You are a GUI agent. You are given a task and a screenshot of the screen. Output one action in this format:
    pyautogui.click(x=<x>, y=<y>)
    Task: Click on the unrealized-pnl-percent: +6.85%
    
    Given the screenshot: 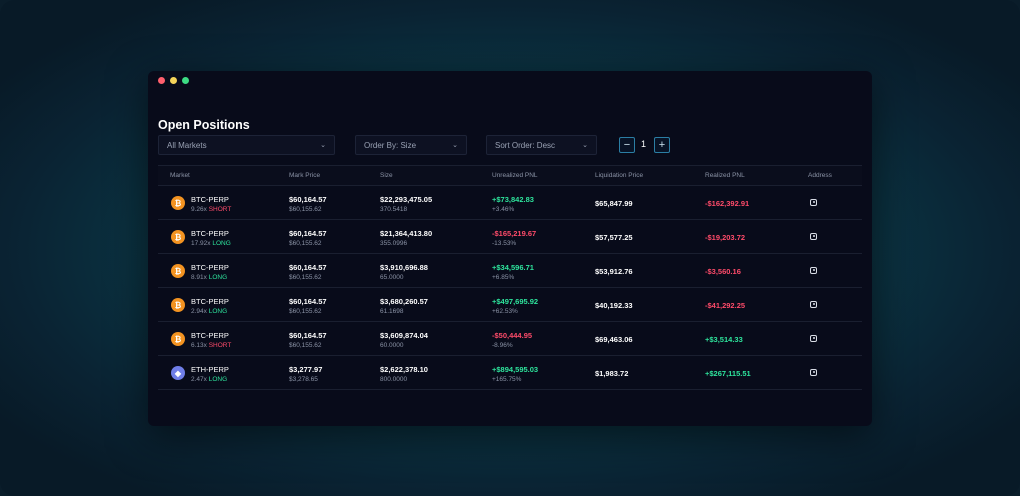 What is the action you would take?
    pyautogui.click(x=503, y=277)
    